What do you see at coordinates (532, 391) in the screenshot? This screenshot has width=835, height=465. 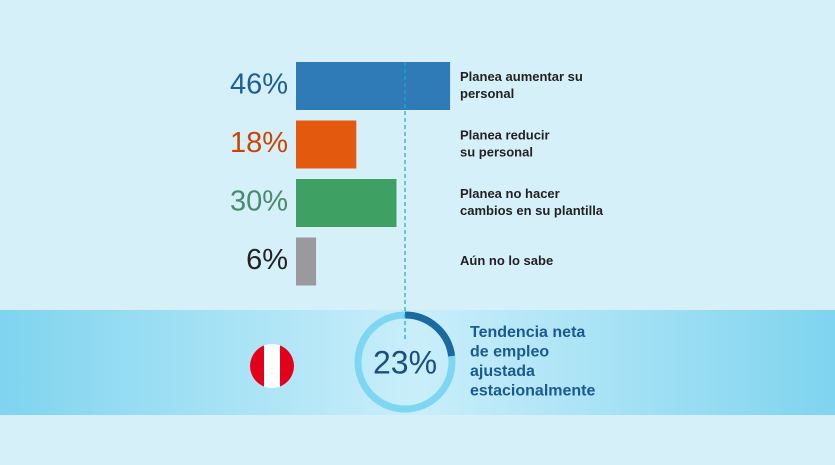 I see `gauge-label: estacionalmente` at bounding box center [532, 391].